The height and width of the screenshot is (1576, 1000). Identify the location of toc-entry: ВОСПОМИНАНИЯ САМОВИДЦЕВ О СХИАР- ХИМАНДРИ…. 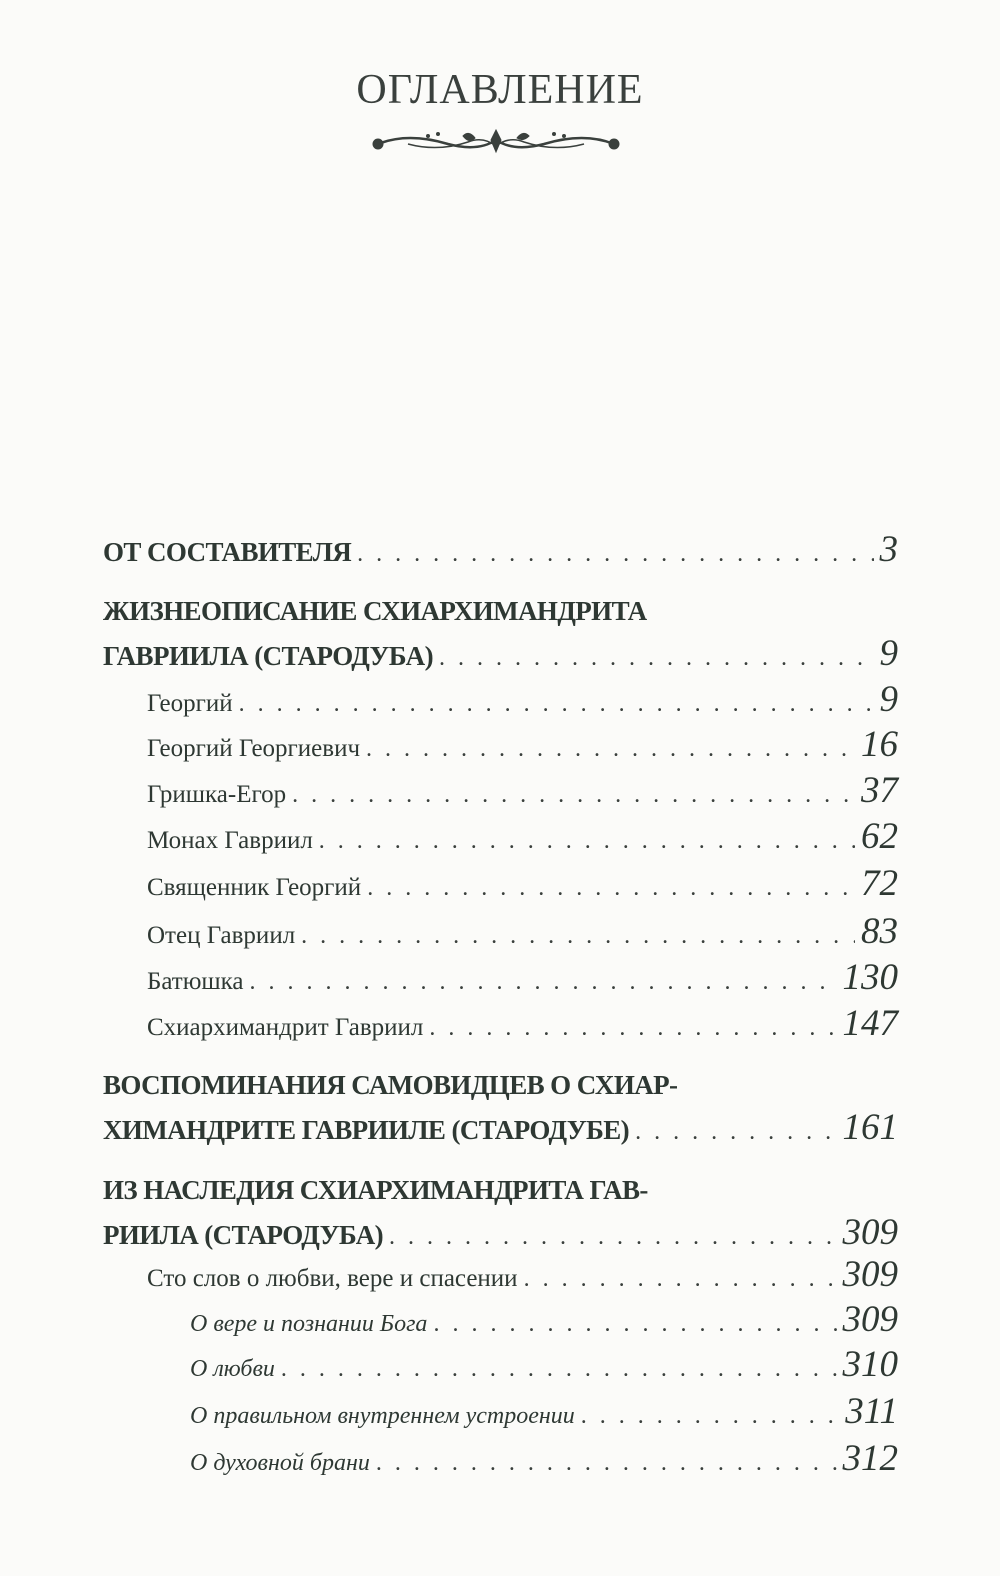
(500, 1109).